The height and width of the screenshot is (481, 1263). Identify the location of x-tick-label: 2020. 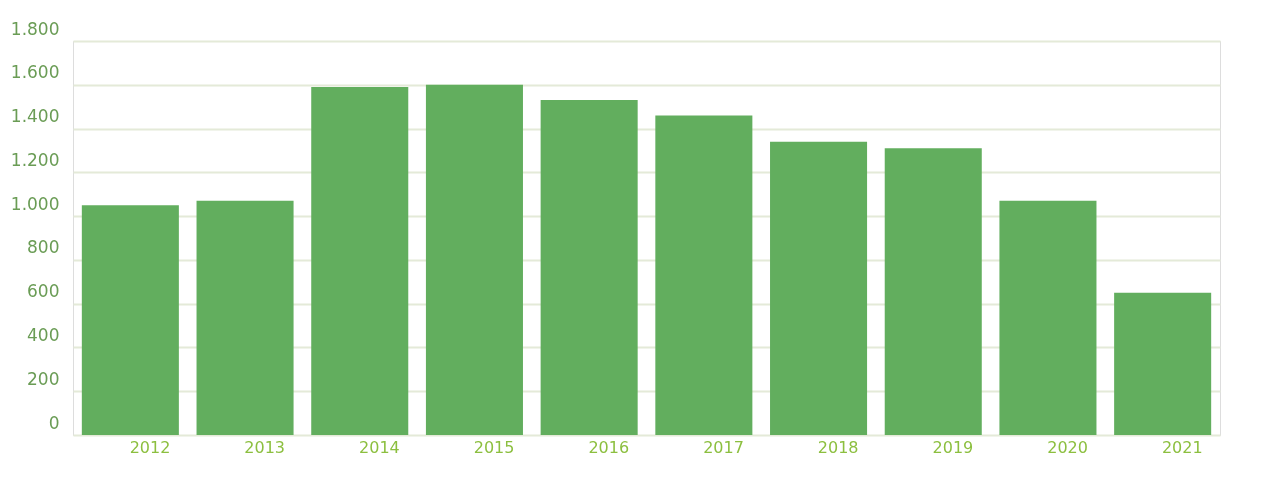
(1067, 447).